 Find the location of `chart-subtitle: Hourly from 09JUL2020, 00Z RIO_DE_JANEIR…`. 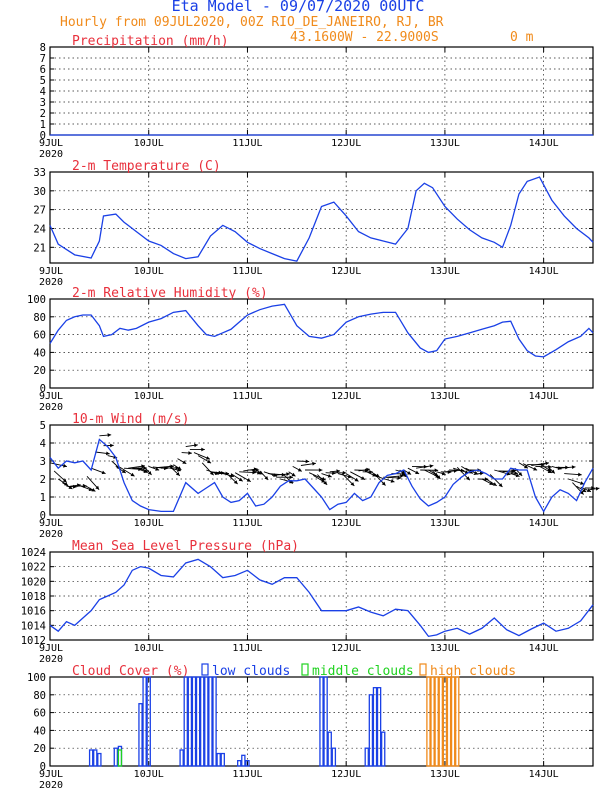

chart-subtitle: Hourly from 09JUL2020, 00Z RIO_DE_JANEIR… is located at coordinates (252, 22).